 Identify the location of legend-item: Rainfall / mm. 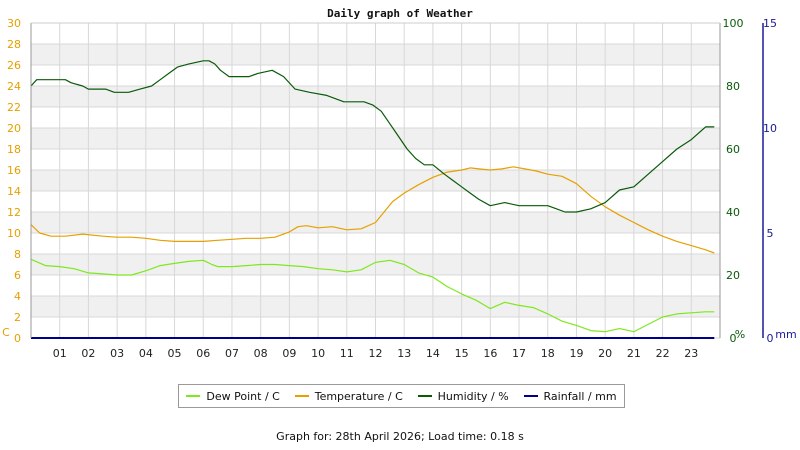
(570, 396).